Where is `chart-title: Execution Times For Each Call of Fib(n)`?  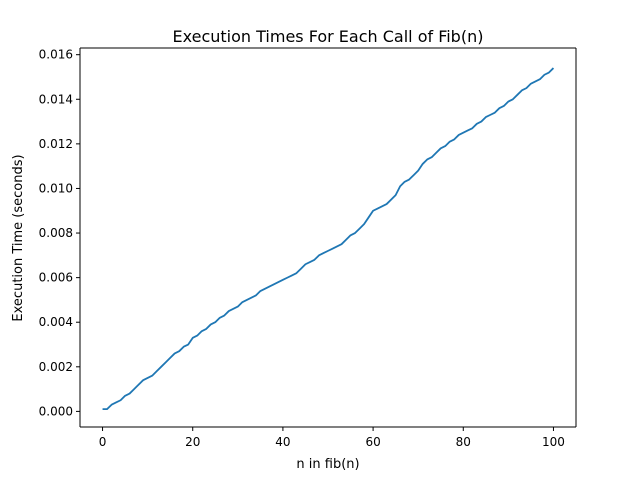 chart-title: Execution Times For Each Call of Fib(n) is located at coordinates (328, 36).